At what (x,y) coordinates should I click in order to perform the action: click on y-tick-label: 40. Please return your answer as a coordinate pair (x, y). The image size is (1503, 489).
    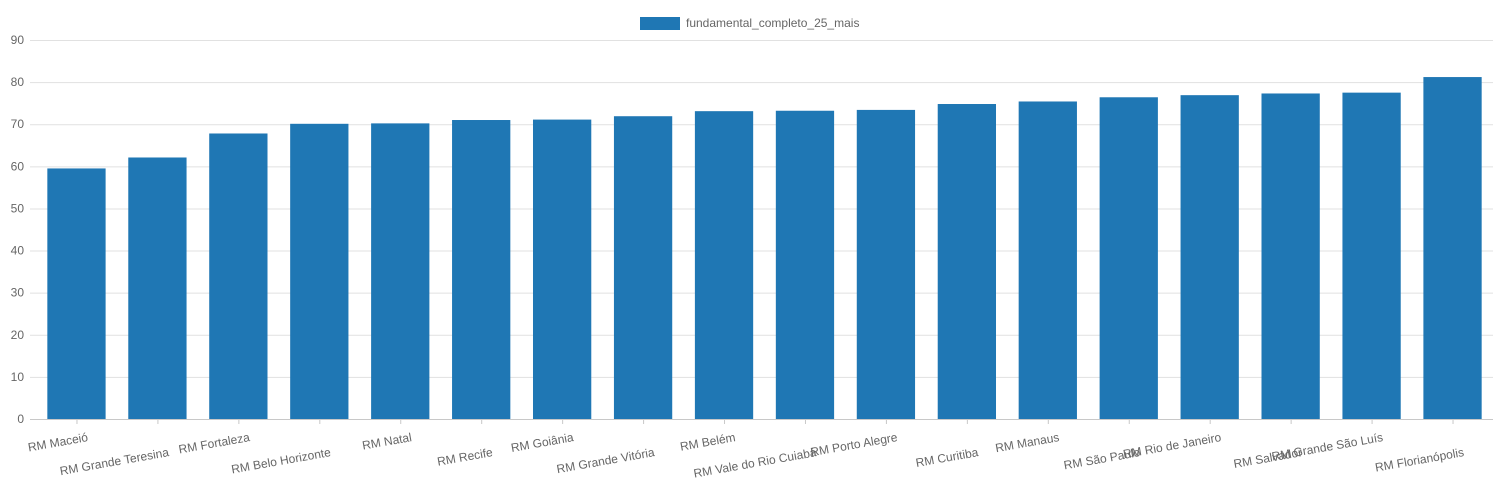
    Looking at the image, I should click on (18, 251).